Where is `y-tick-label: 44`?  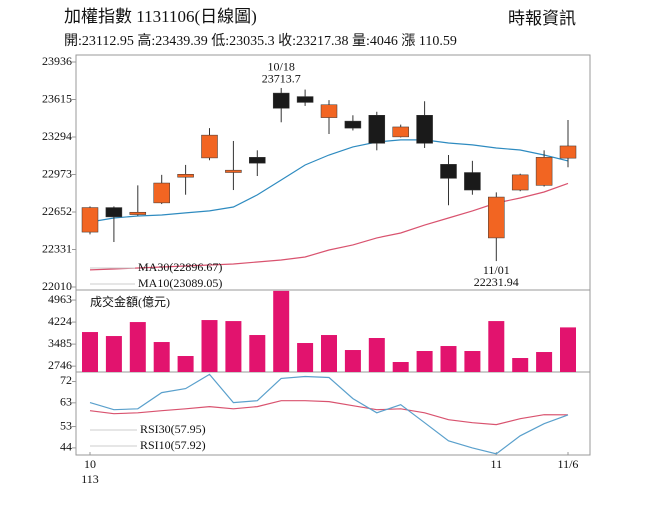 y-tick-label: 44 is located at coordinates (66, 447).